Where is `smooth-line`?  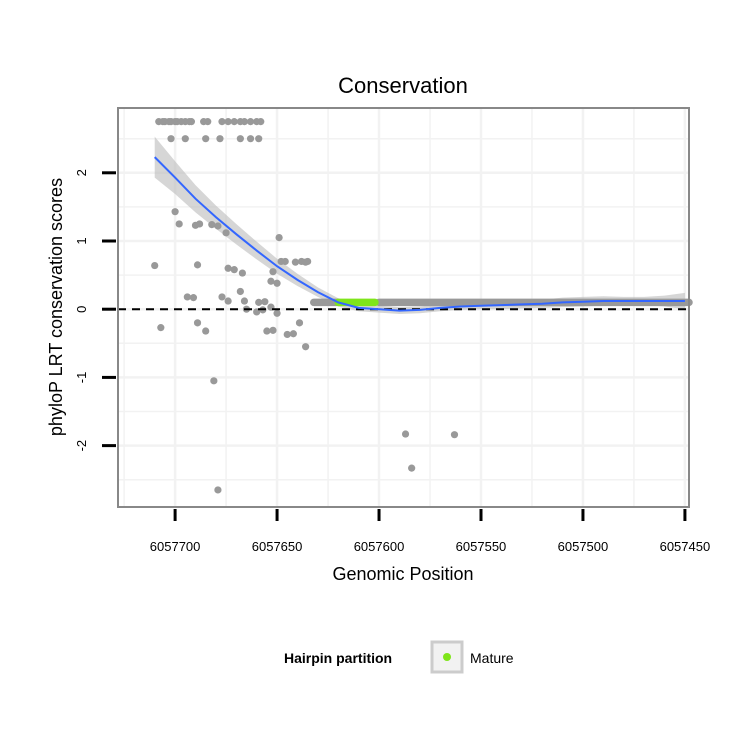
smooth-line is located at coordinates (419, 234).